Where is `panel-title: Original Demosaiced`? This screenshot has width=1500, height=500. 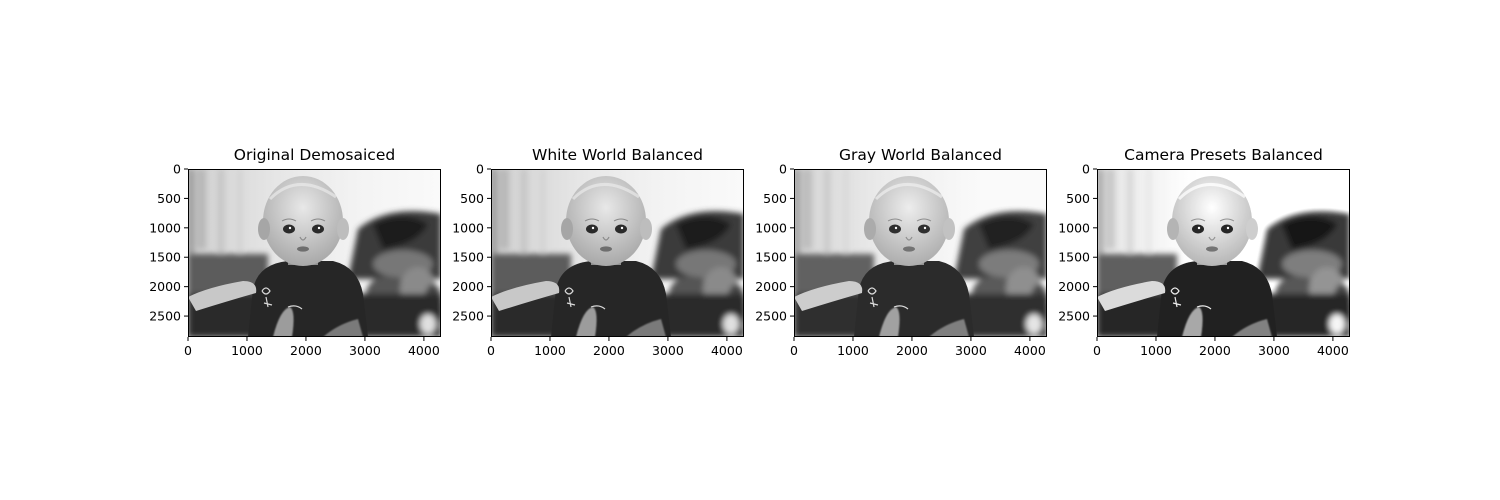
panel-title: Original Demosaiced is located at coordinates (314, 155).